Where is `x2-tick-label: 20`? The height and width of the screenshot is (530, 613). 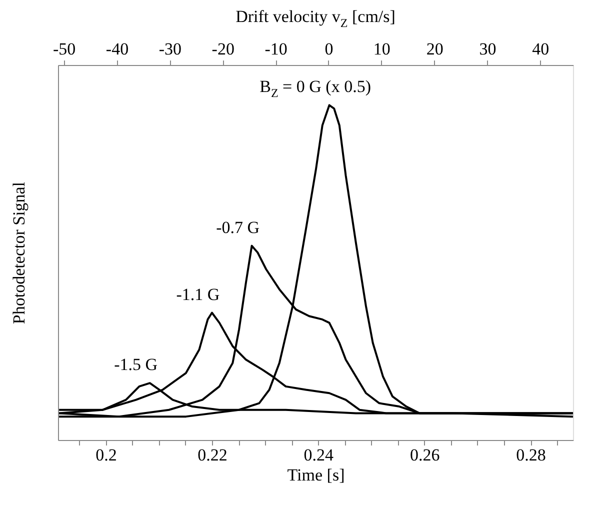 x2-tick-label: 20 is located at coordinates (435, 49).